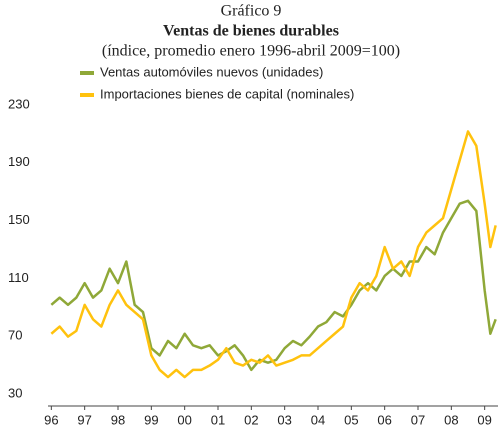 The image size is (503, 446). I want to click on x-tick-label: 04, so click(318, 419).